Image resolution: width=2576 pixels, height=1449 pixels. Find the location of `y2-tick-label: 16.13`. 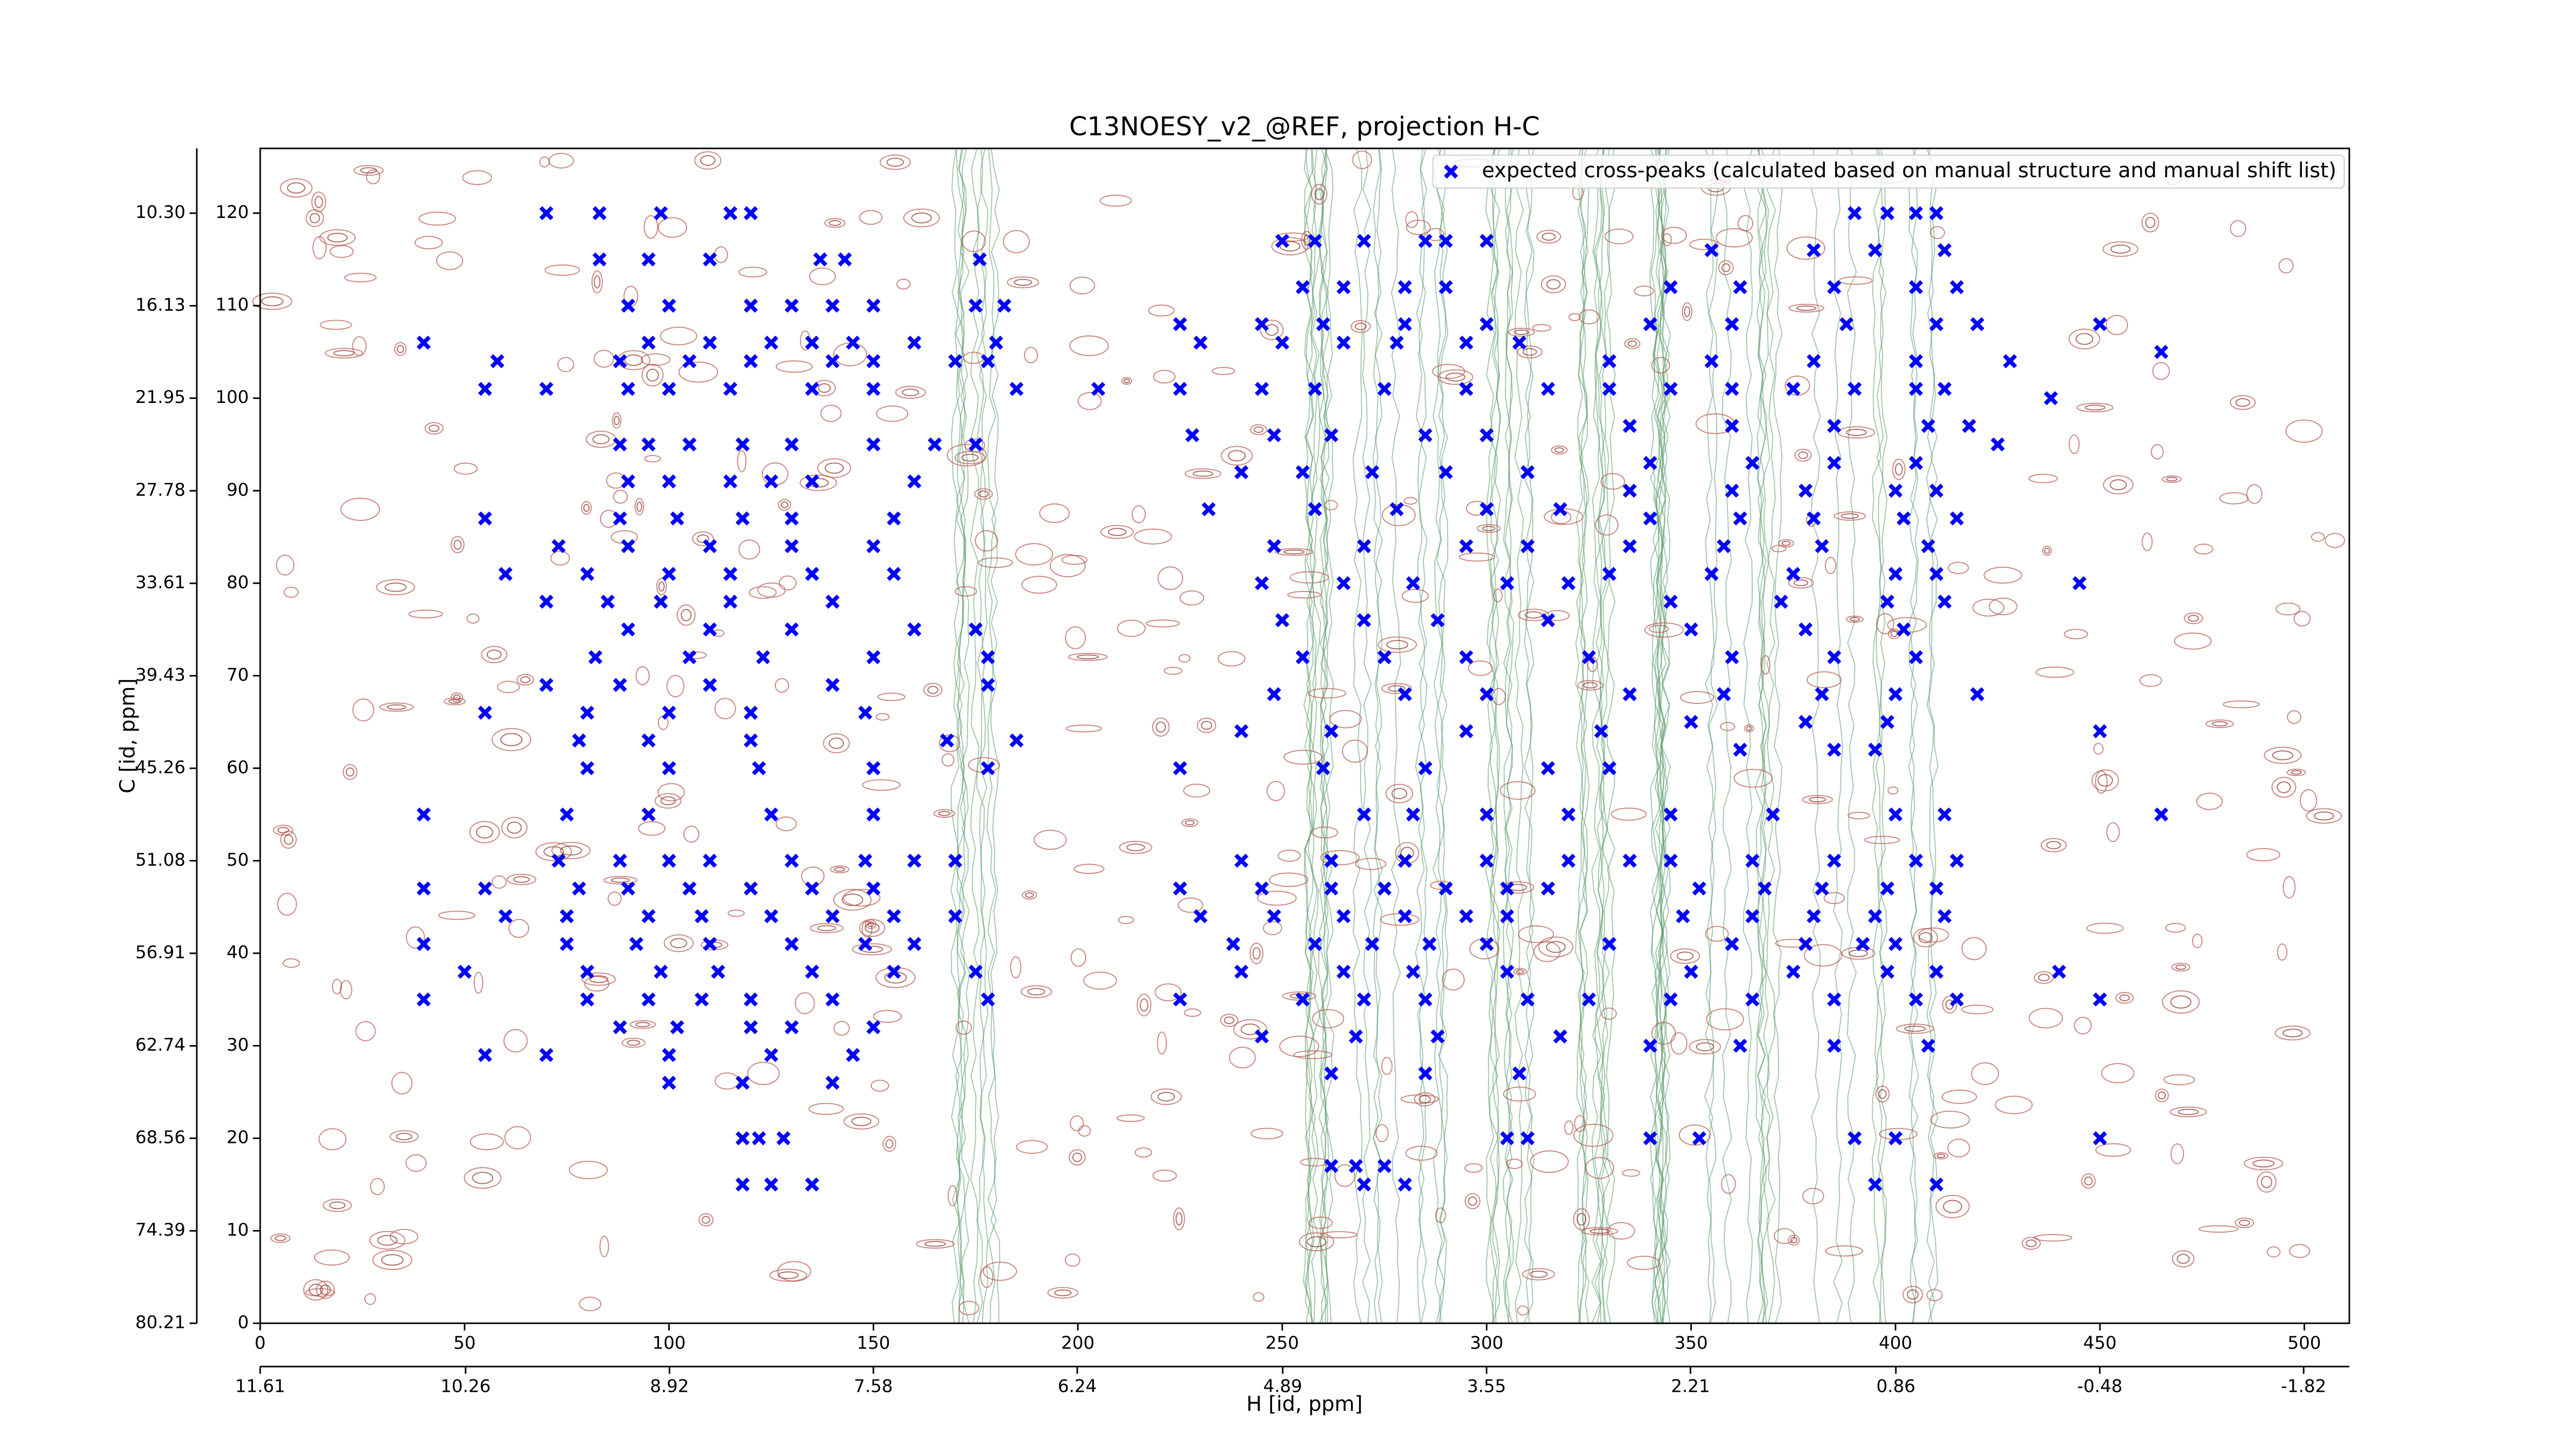

y2-tick-label: 16.13 is located at coordinates (160, 305).